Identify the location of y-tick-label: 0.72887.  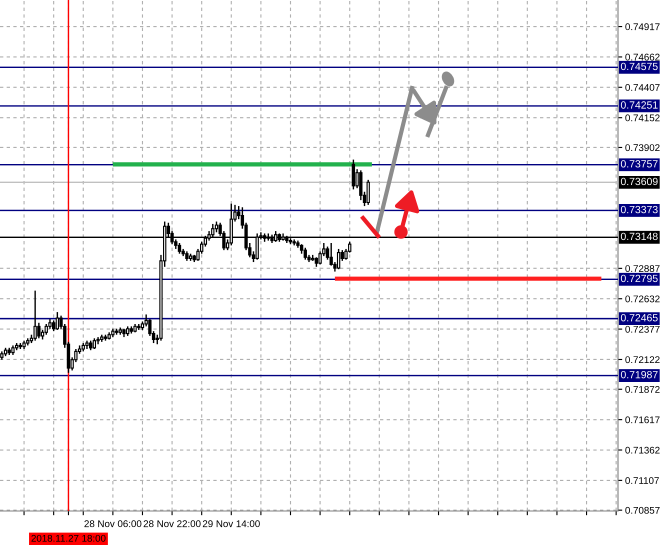
(642, 268).